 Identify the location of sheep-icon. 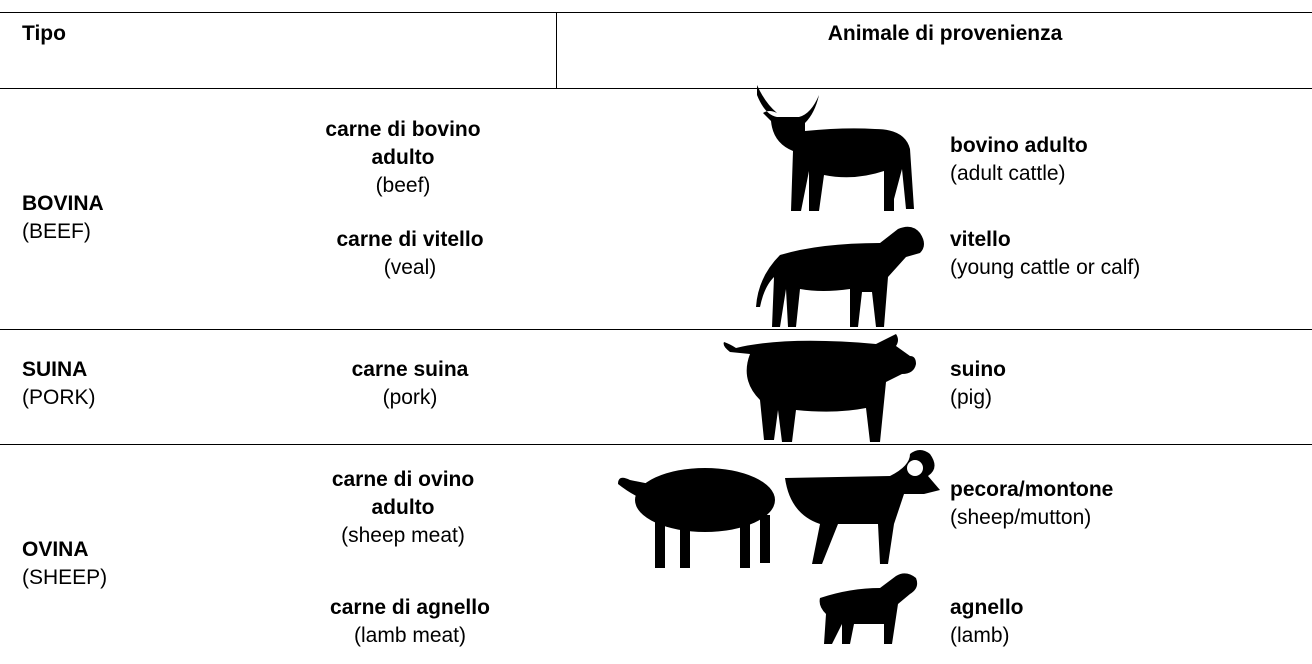
(696, 518).